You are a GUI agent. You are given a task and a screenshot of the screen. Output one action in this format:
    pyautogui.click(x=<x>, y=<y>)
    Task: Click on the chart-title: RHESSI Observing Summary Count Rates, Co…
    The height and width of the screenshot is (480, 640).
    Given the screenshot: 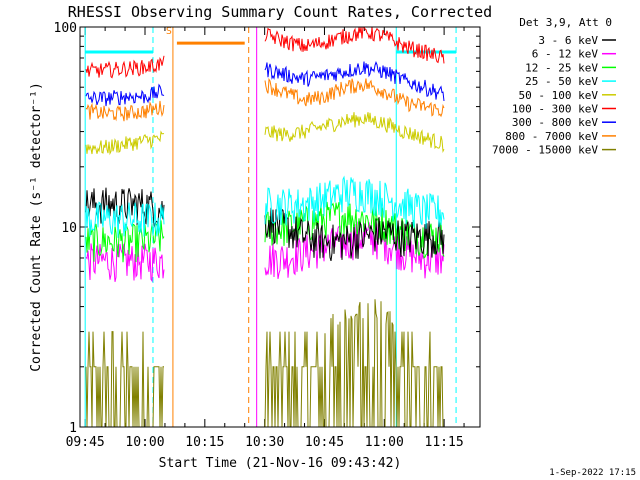 What is the action you would take?
    pyautogui.click(x=280, y=12)
    